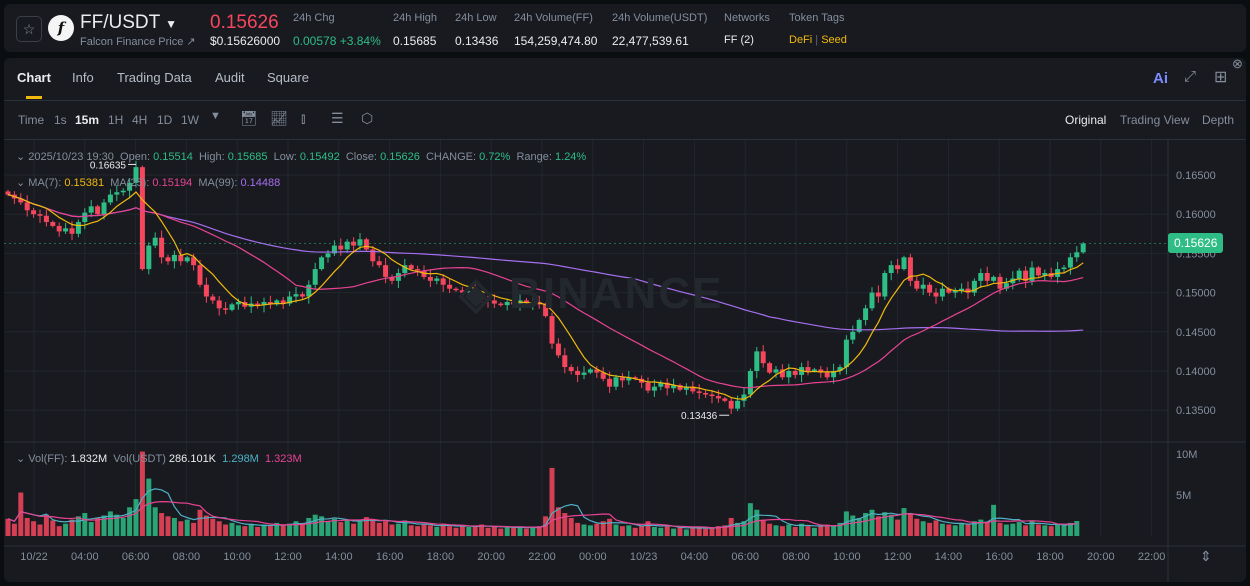 Image resolution: width=1250 pixels, height=586 pixels. I want to click on change-label: CHANGE:, so click(451, 157).